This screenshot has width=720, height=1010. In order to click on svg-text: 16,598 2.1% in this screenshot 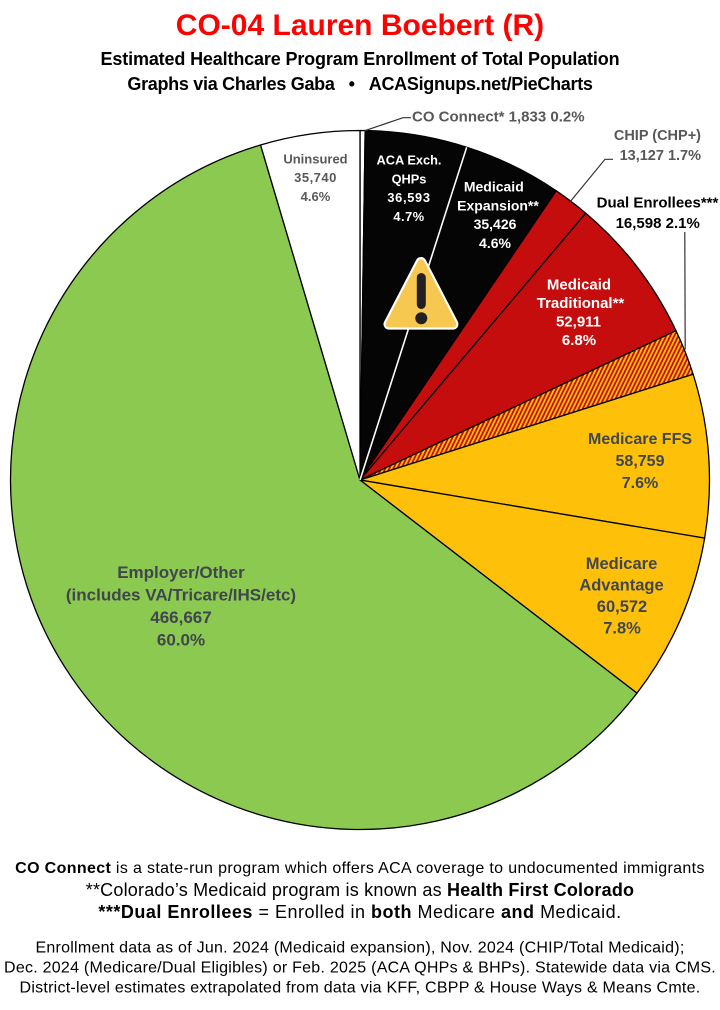, I will do `click(658, 223)`.